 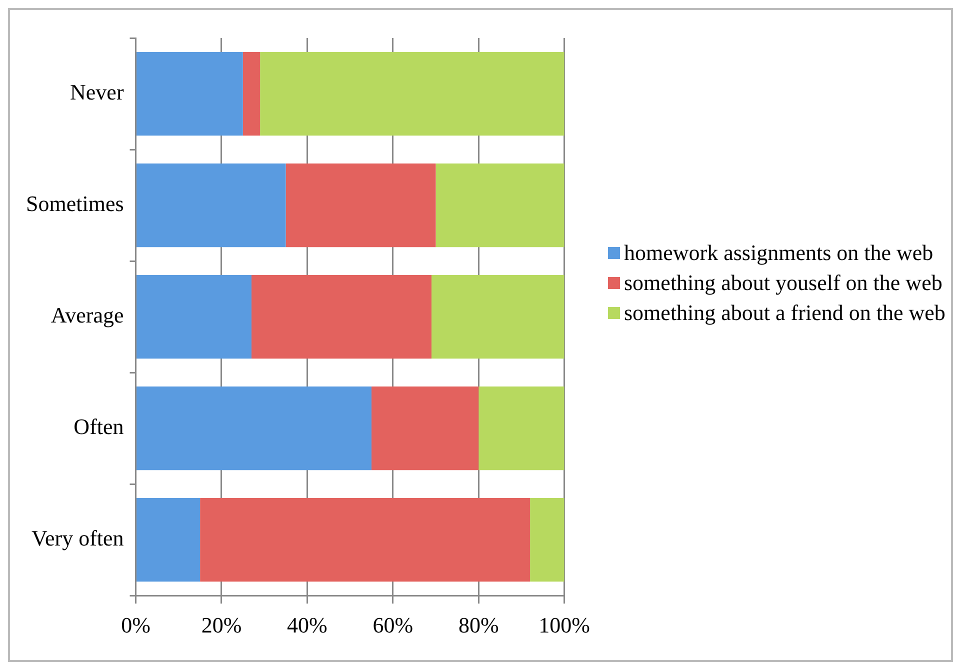 What do you see at coordinates (75, 203) in the screenshot?
I see `y-tick-label: Sometimes` at bounding box center [75, 203].